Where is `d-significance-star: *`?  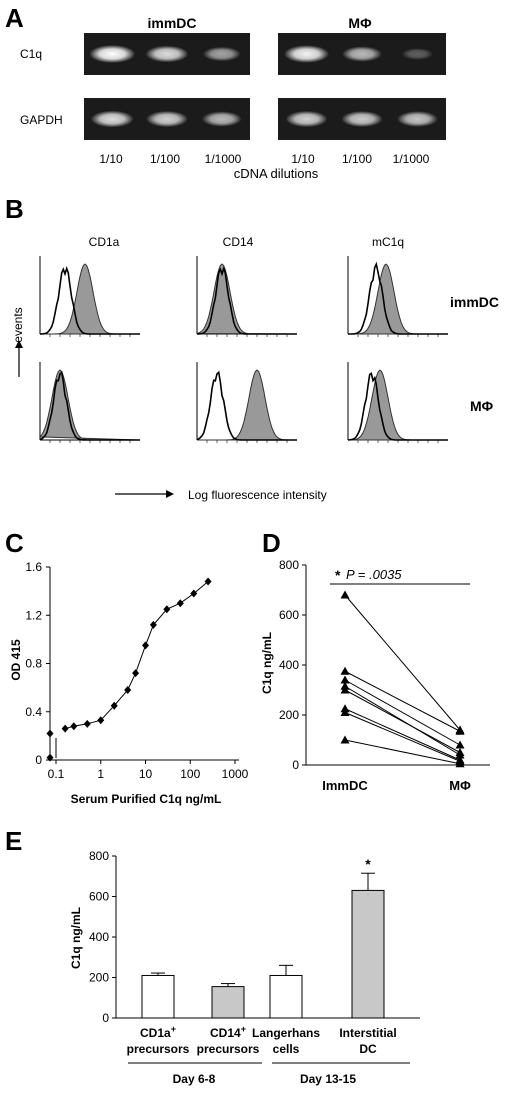 d-significance-star: * is located at coordinates (338, 575).